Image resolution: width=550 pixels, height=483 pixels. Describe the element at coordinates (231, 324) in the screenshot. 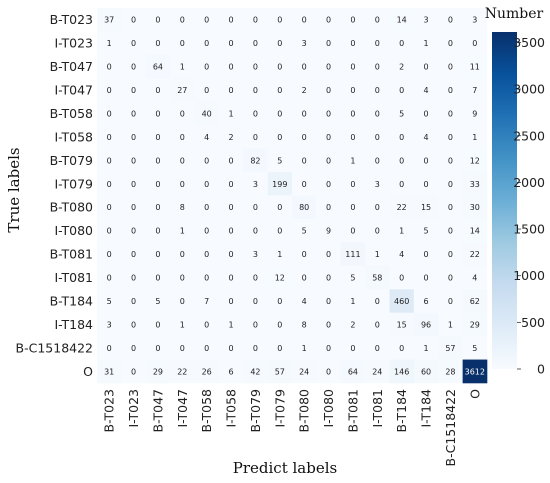

I see `cell-value-label: 1` at that location.